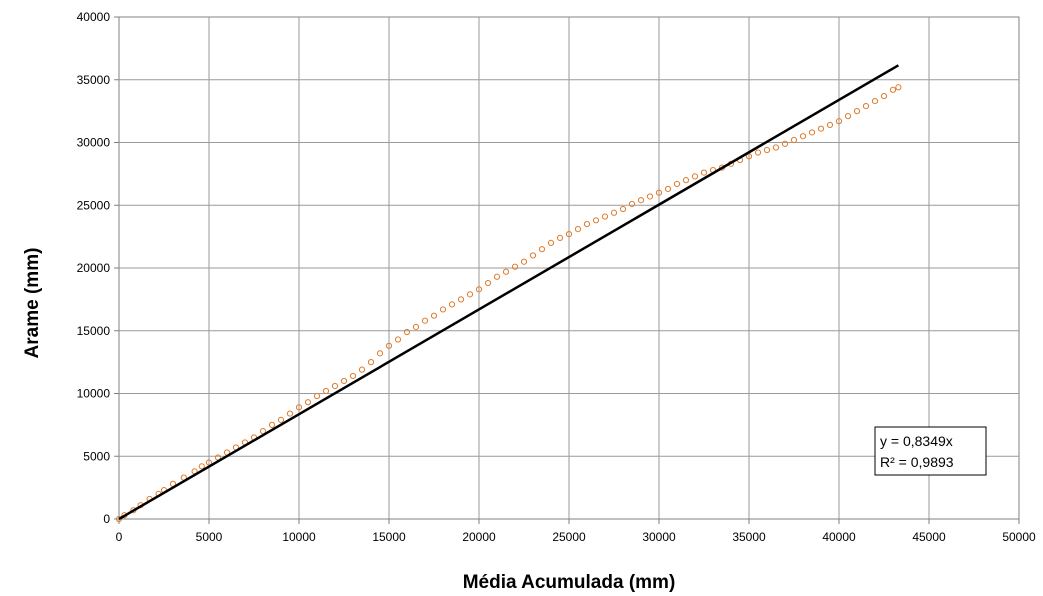 Image resolution: width=1043 pixels, height=596 pixels. I want to click on x-tick-label: 0, so click(119, 537).